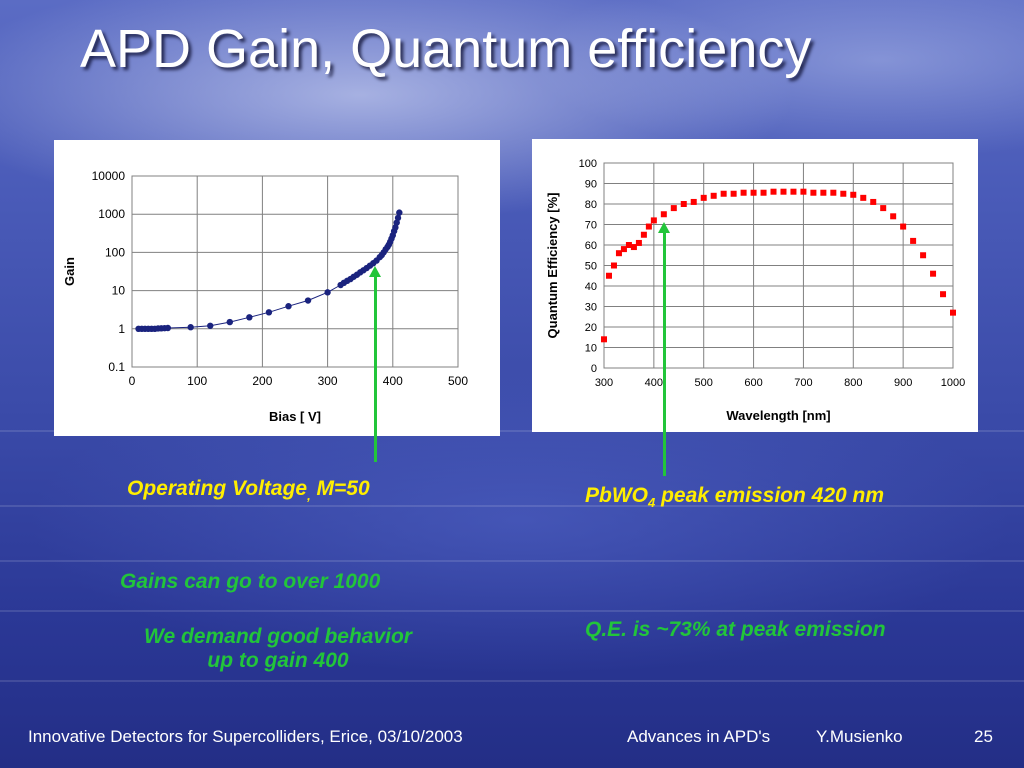 The image size is (1024, 768). What do you see at coordinates (119, 291) in the screenshot?
I see `gain-y-tick-label: 10` at bounding box center [119, 291].